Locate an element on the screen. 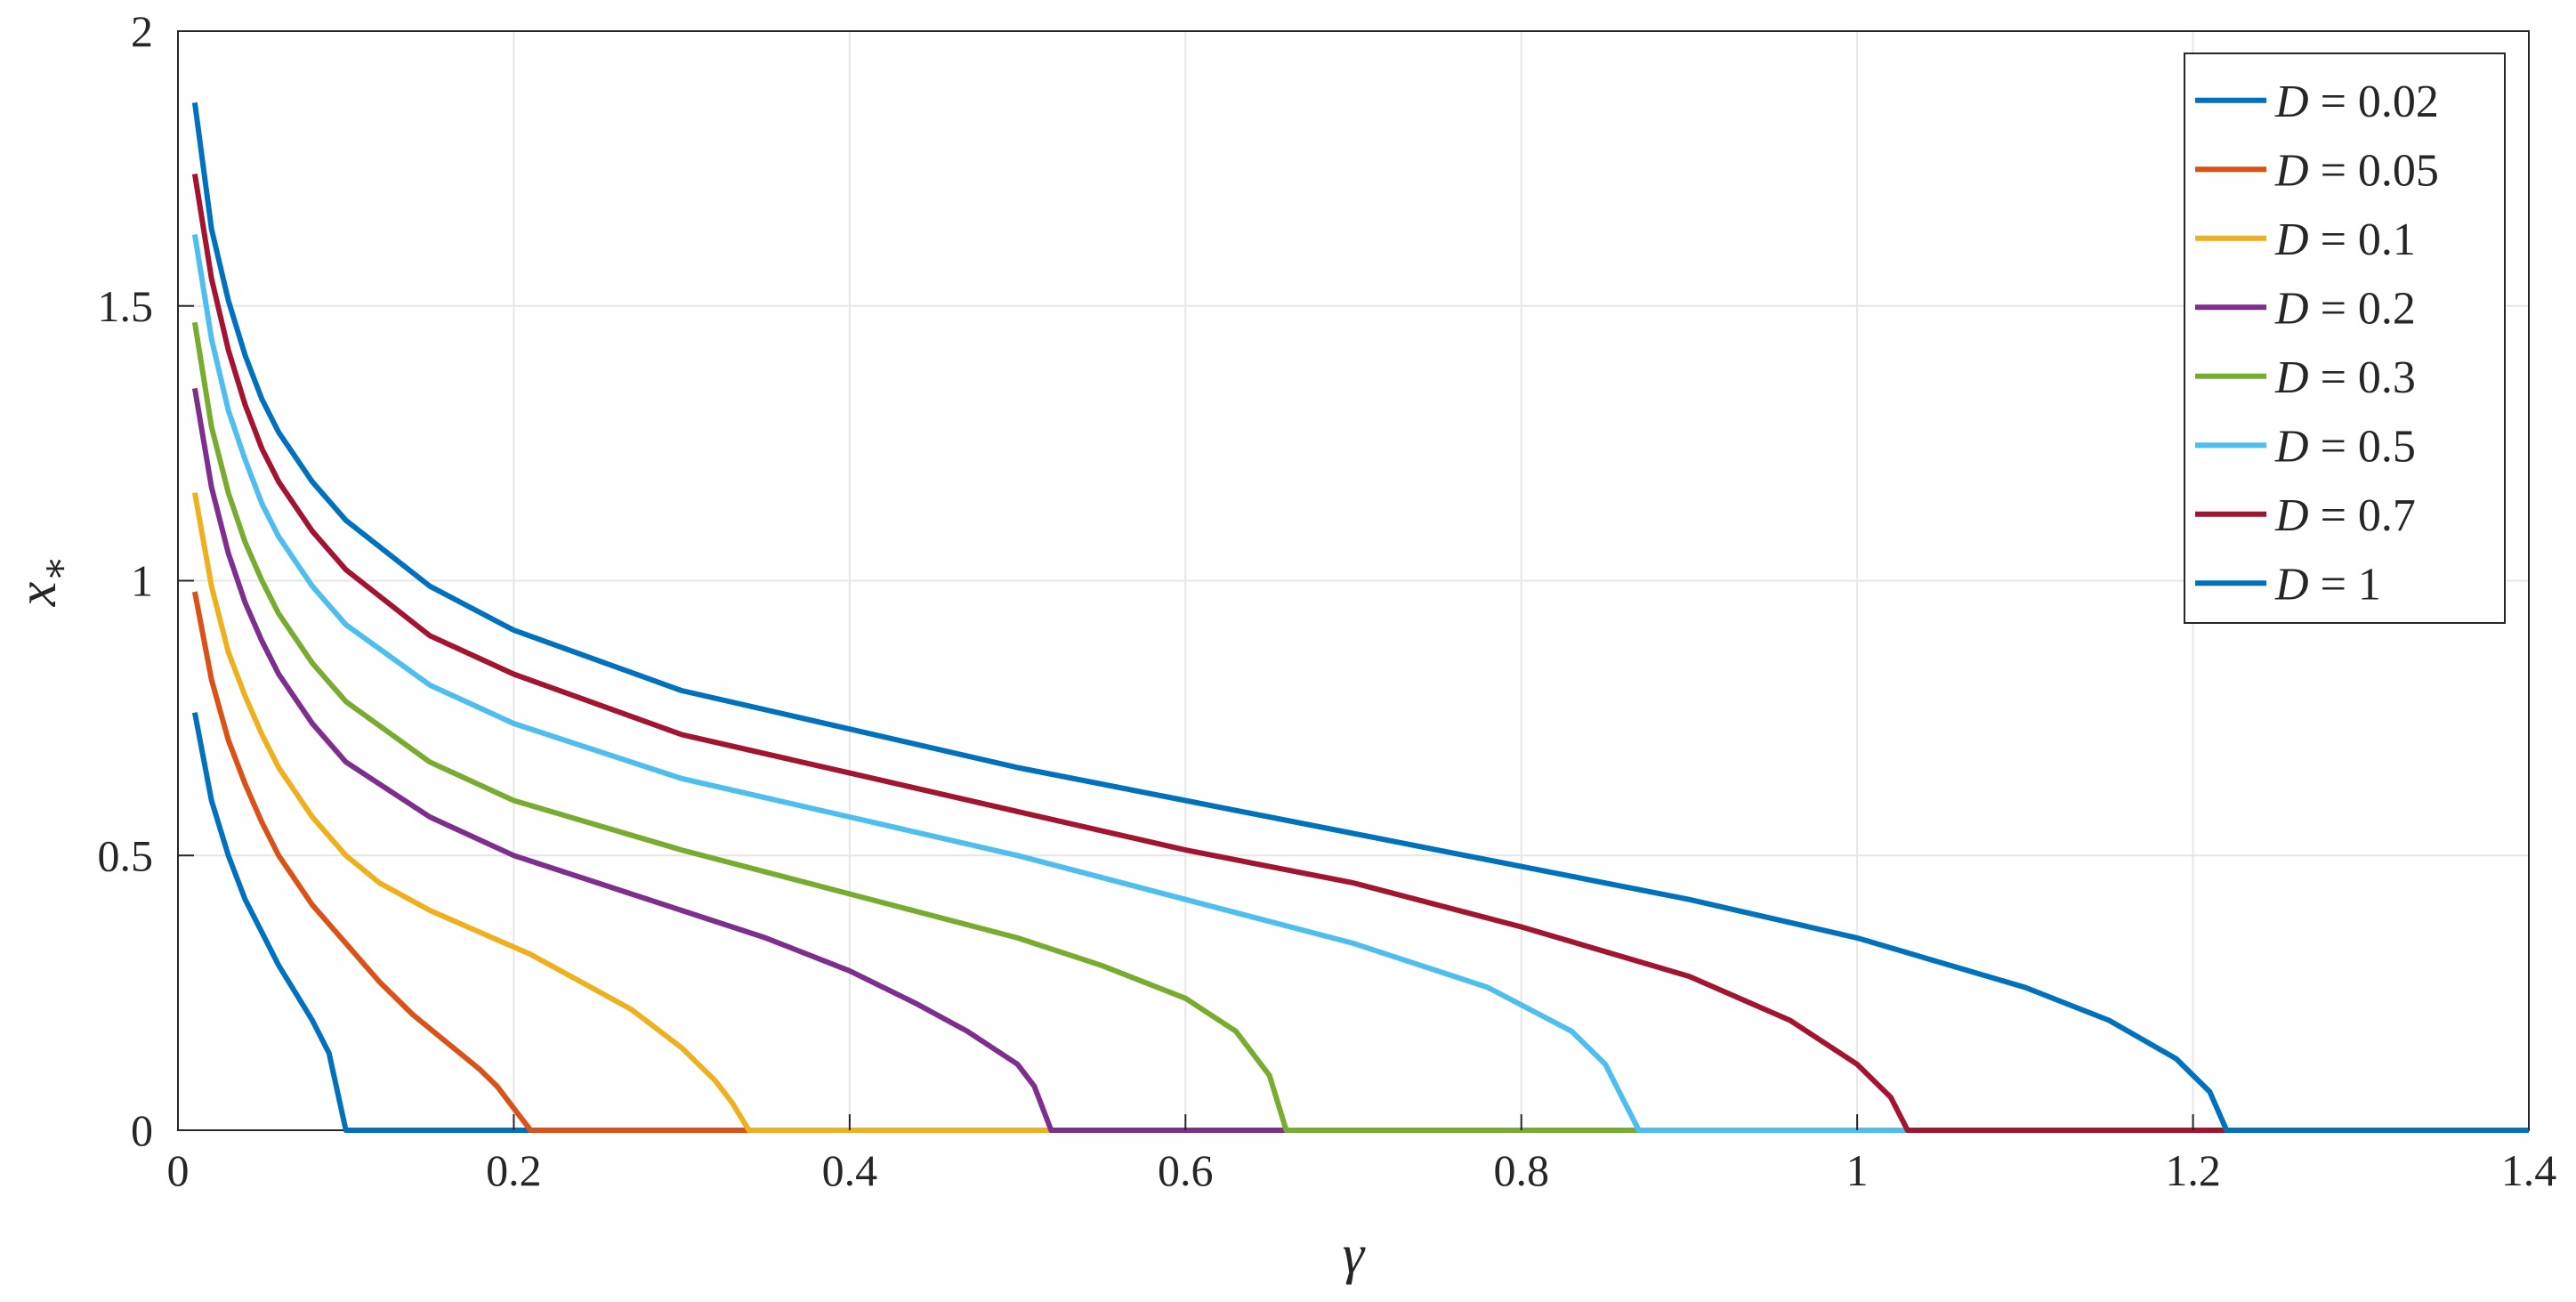 The width and height of the screenshot is (2576, 1302). legend-entry: D = 0.2 is located at coordinates (2345, 308).